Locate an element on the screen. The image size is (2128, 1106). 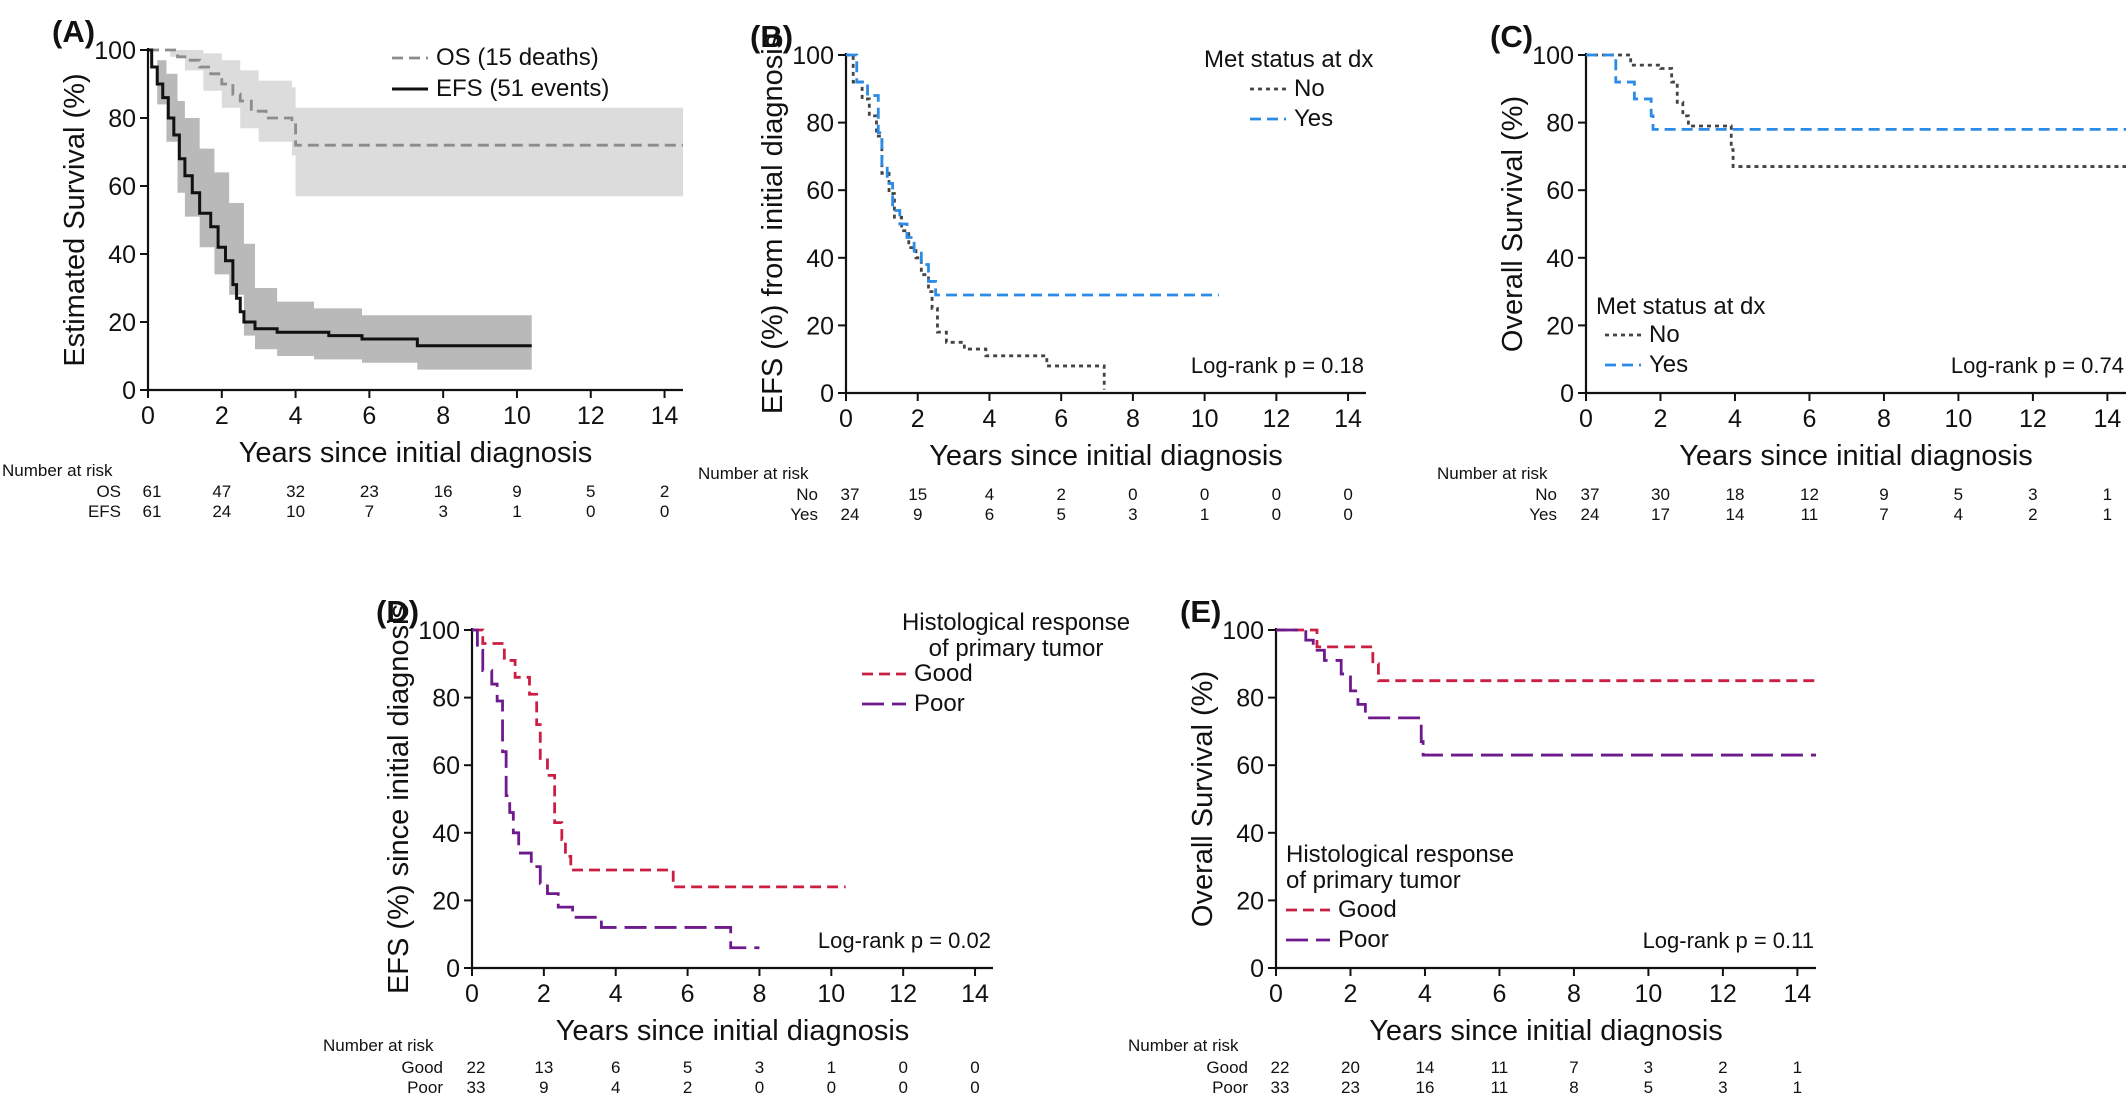
legend-item-label: No is located at coordinates (1664, 334).